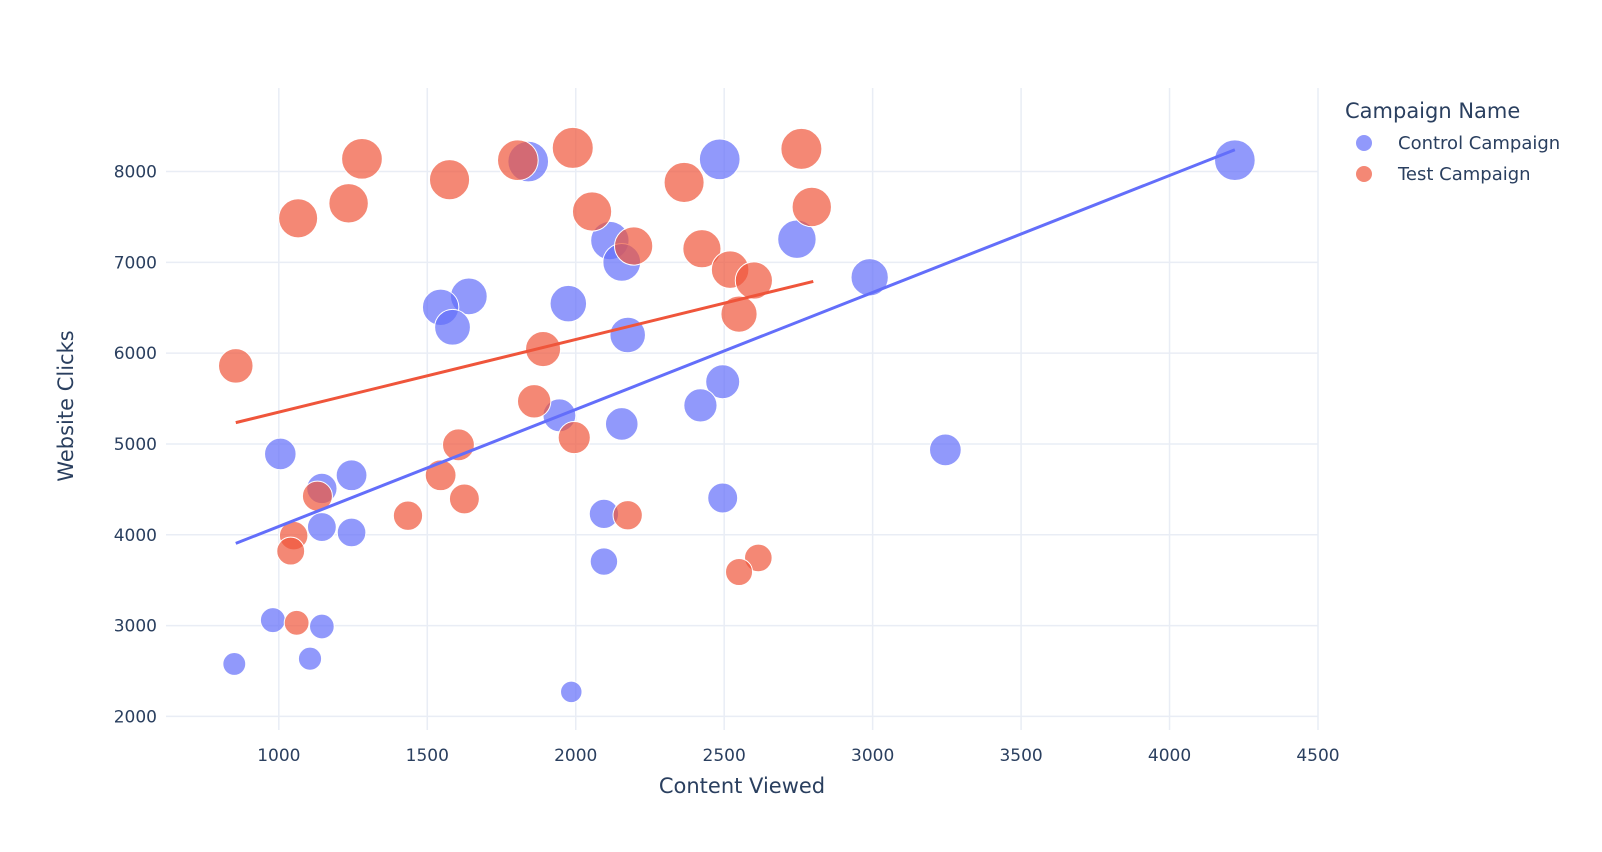 The width and height of the screenshot is (1602, 852). Describe the element at coordinates (135, 173) in the screenshot. I see `y-tick-label: 8000` at that location.